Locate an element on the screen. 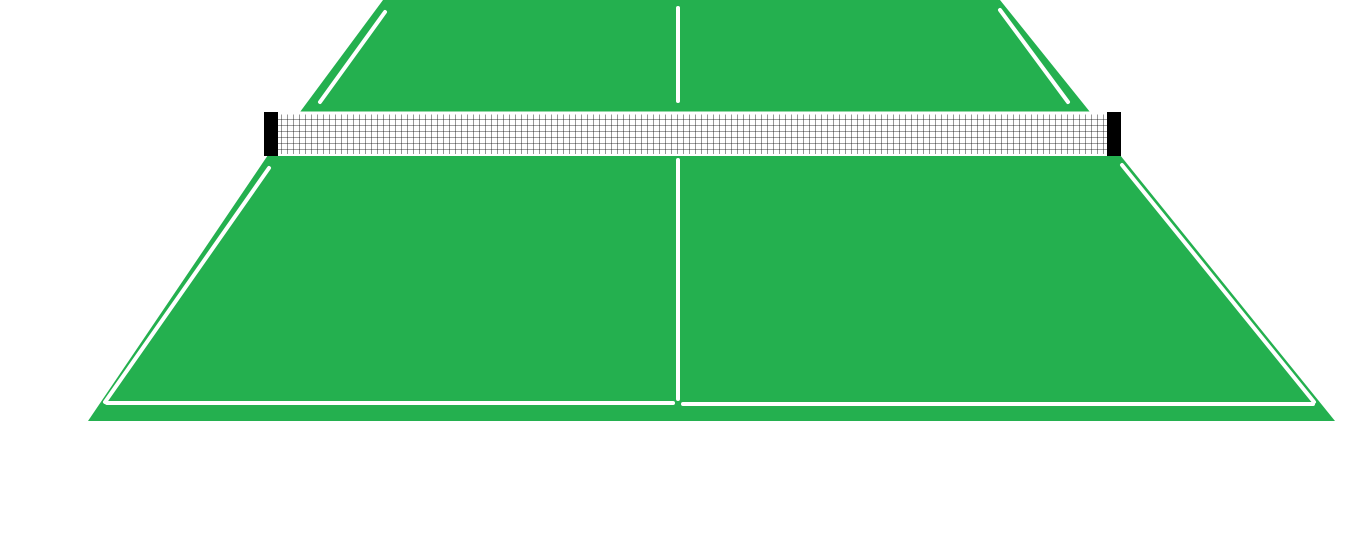  far-left-side-line is located at coordinates (352, 57).